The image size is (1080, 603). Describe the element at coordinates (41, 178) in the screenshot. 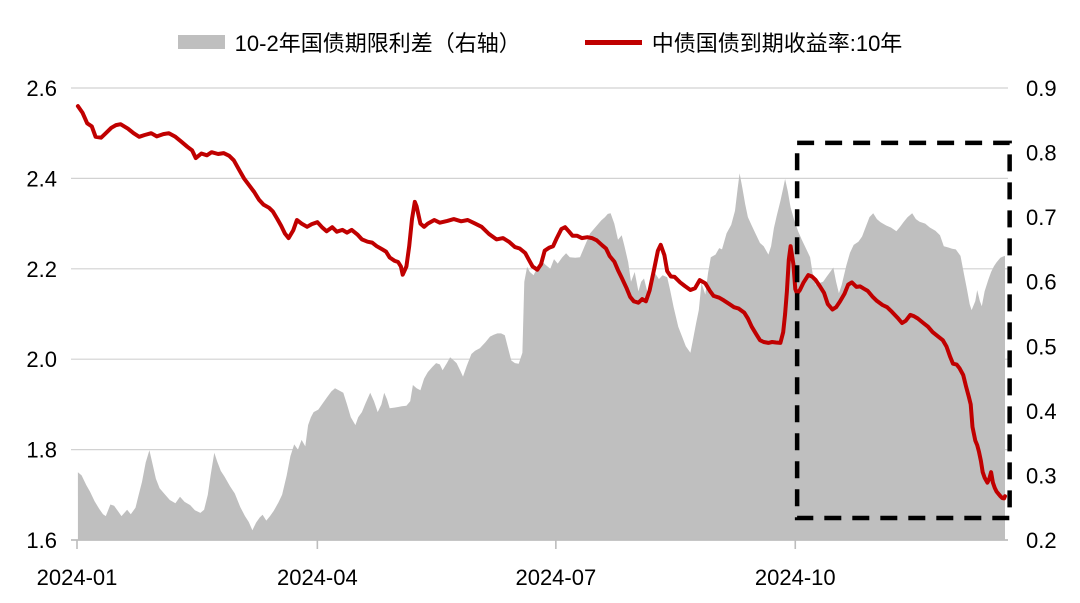

I see `left-tick-label: 2.4` at that location.